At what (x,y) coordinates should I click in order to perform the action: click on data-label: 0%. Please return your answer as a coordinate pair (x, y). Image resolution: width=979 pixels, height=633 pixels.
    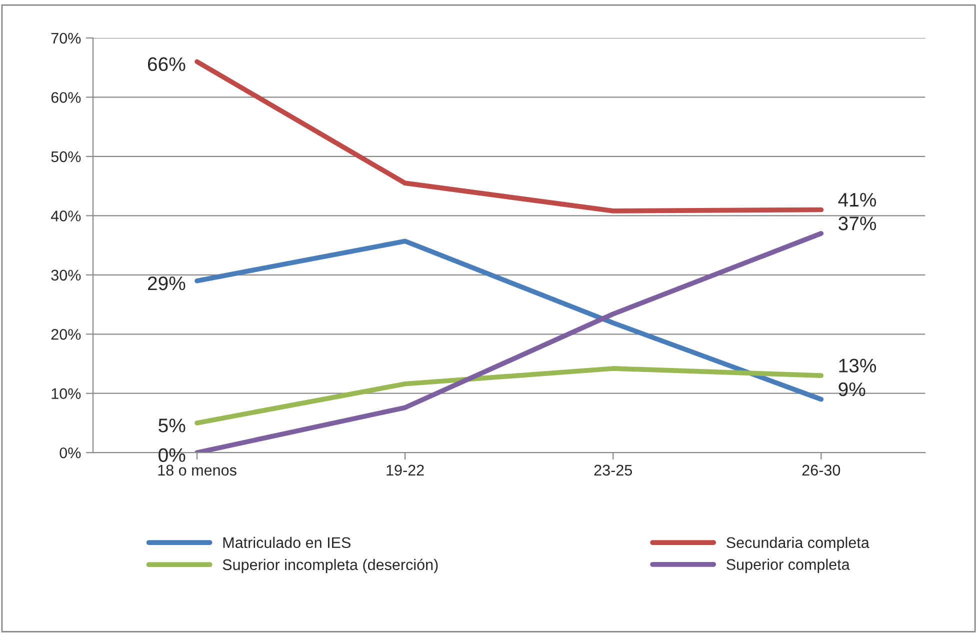
    Looking at the image, I should click on (172, 455).